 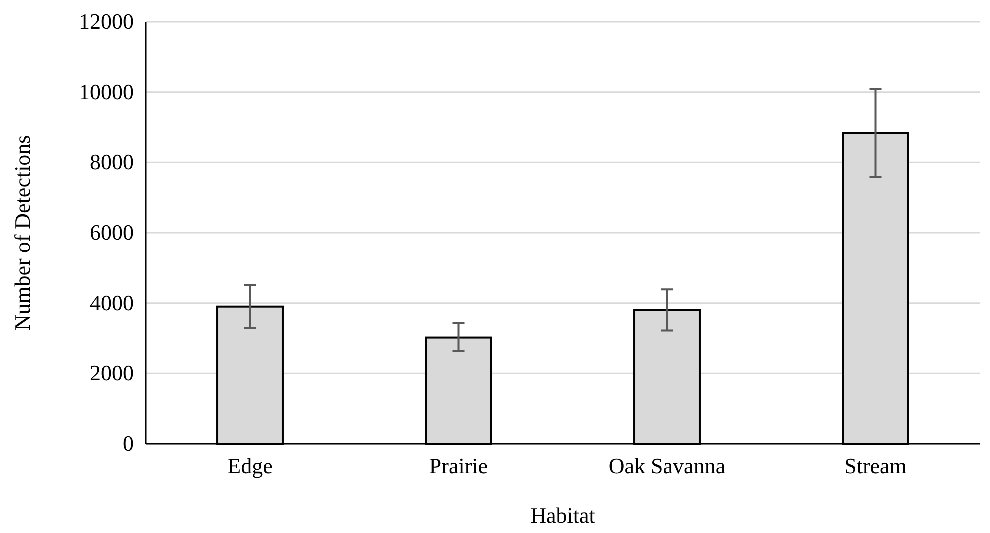 I want to click on y-tick-label: 12000, so click(x=106, y=21).